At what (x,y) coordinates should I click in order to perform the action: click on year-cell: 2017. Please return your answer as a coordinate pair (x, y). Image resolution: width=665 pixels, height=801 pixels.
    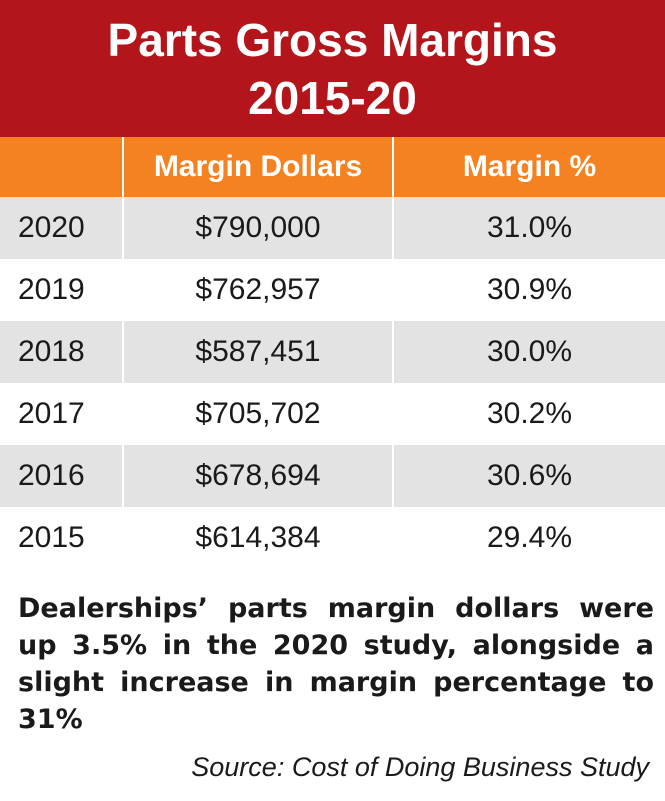
    Looking at the image, I should click on (62, 414).